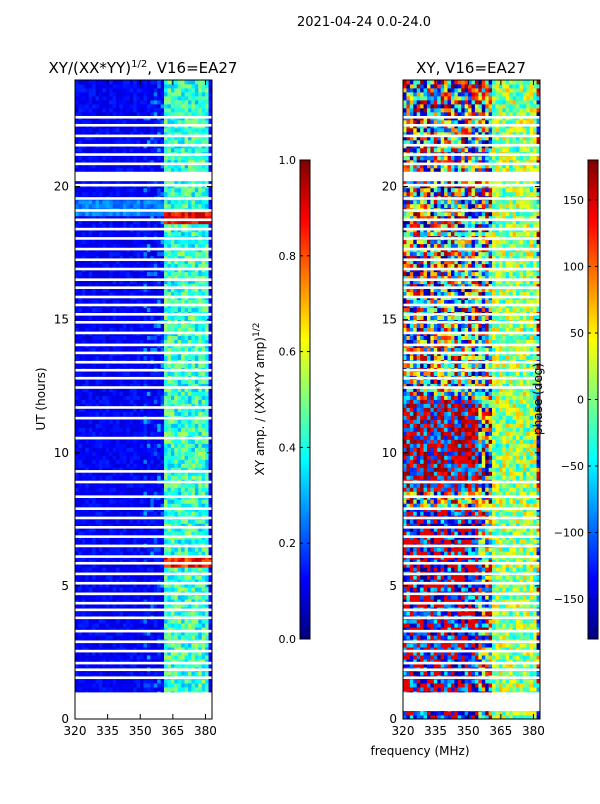 This screenshot has height=804, width=600. Describe the element at coordinates (573, 200) in the screenshot. I see `colorbar-tick-label: 150` at that location.